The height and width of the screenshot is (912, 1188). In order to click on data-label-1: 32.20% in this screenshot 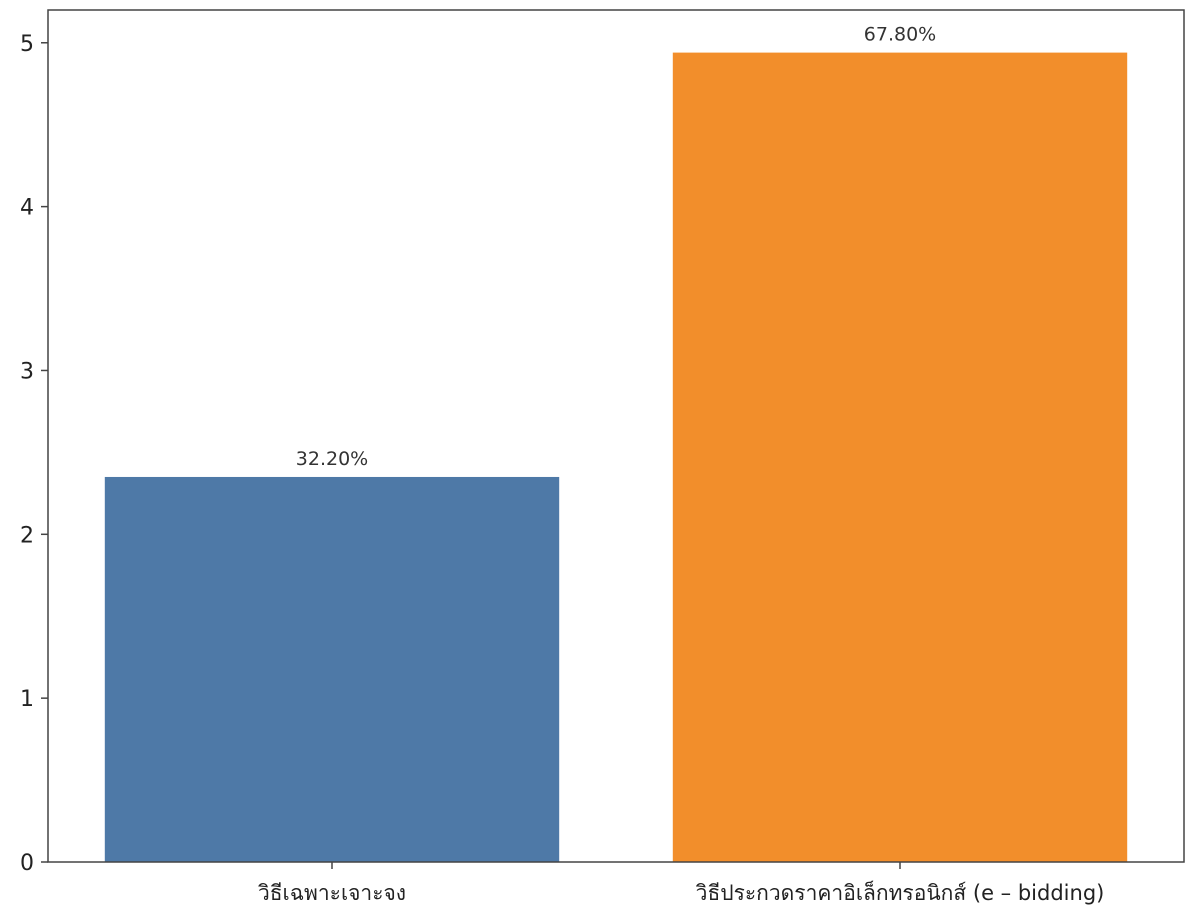, I will do `click(332, 459)`.